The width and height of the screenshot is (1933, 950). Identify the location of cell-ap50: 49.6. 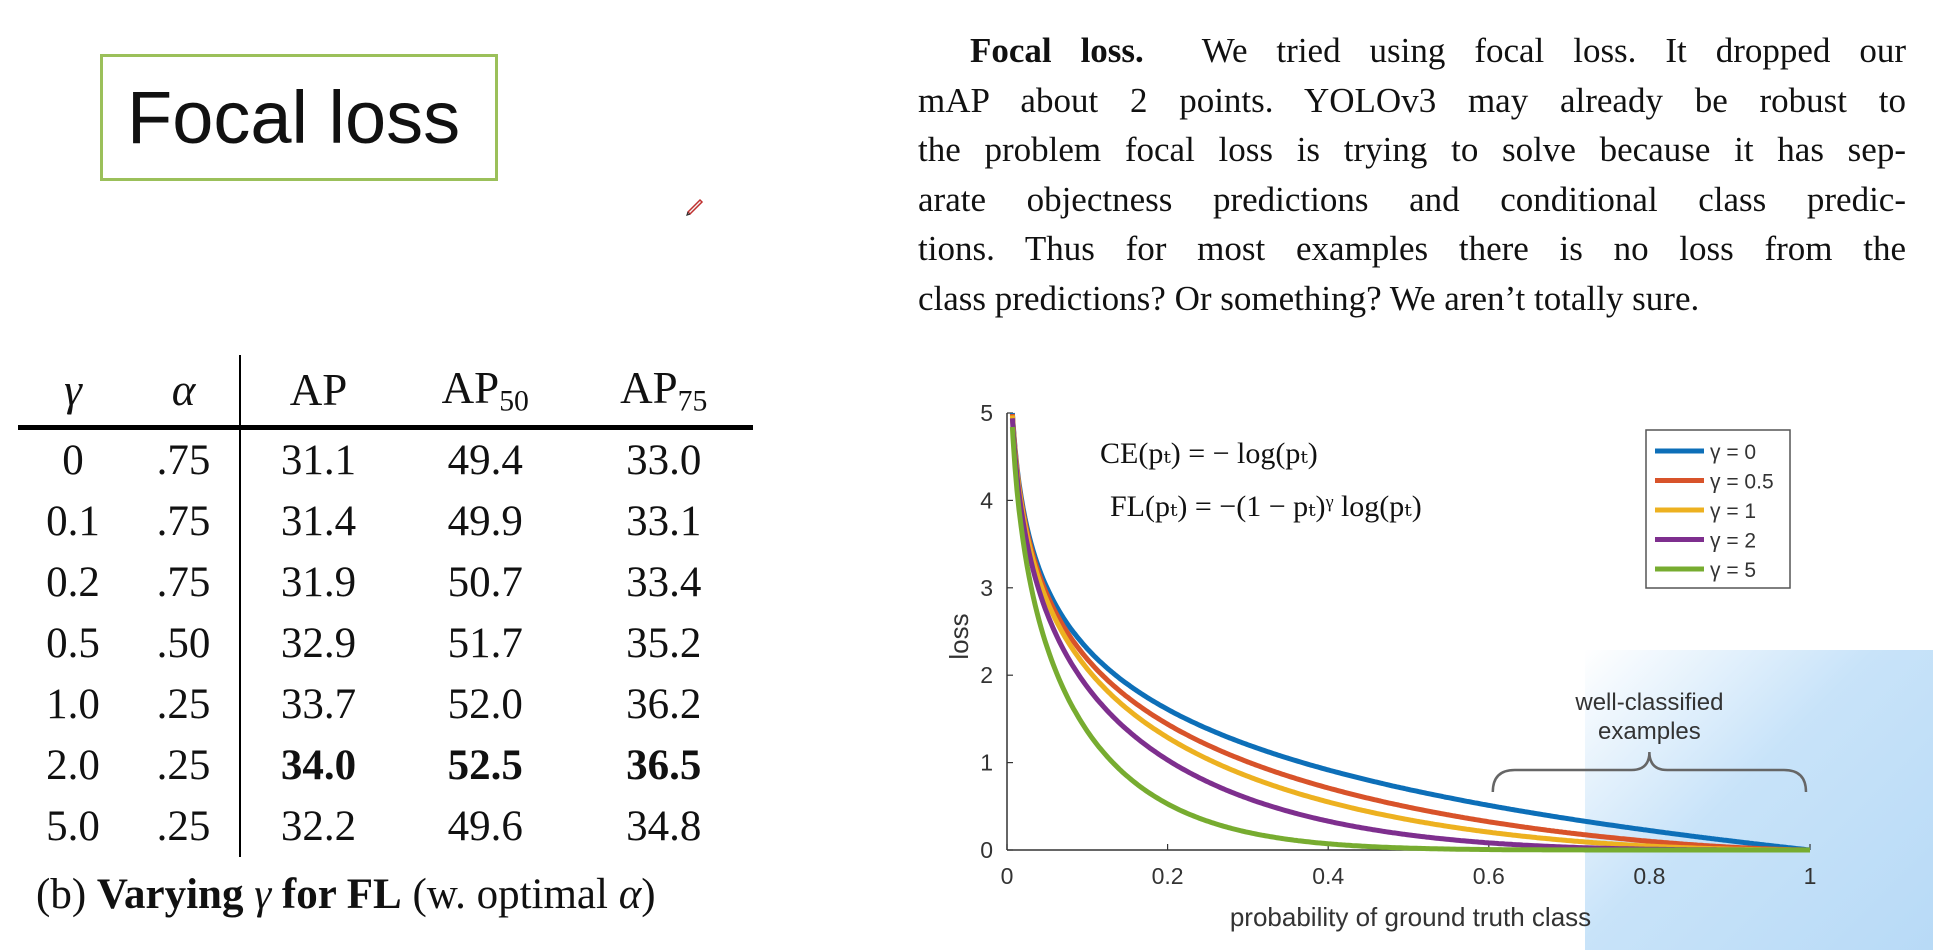
(485, 826).